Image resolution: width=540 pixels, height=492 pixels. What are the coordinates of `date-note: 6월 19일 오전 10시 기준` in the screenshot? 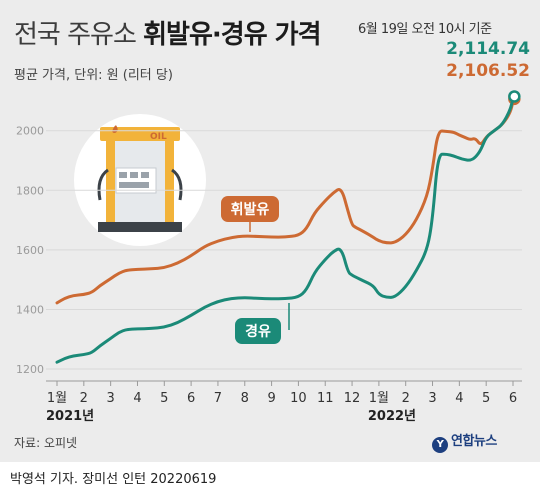 It's located at (425, 29).